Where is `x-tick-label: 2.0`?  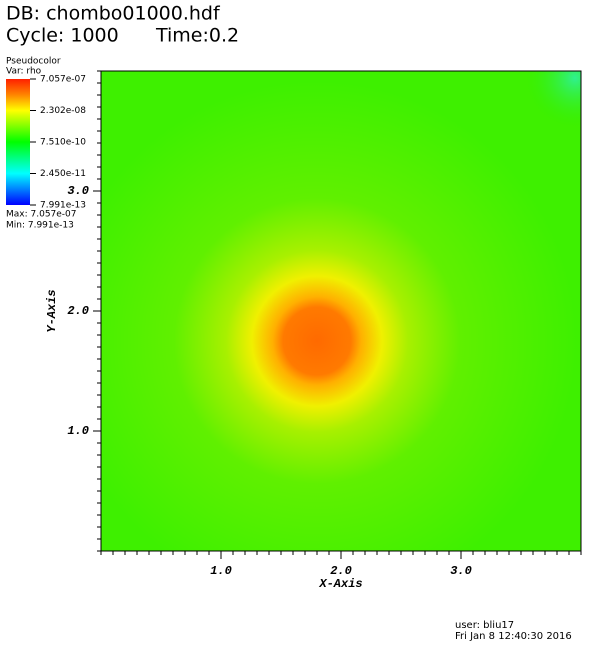 x-tick-label: 2.0 is located at coordinates (341, 571).